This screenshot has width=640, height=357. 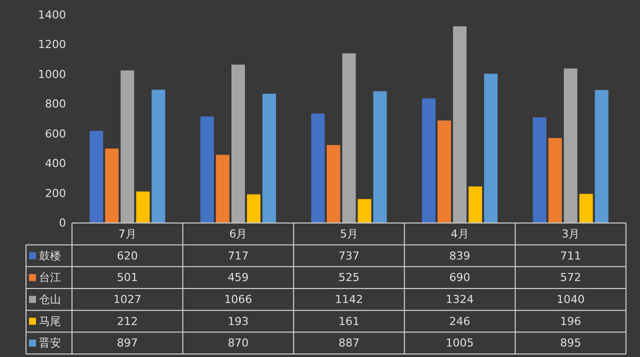 What do you see at coordinates (238, 321) in the screenshot?
I see `data-label: 193` at bounding box center [238, 321].